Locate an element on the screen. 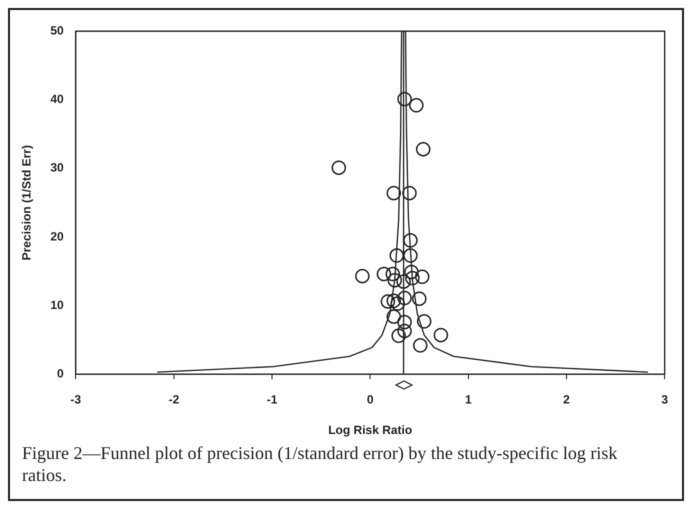 This screenshot has height=511, width=694. y-axis-title: Precision (1/Std Err) is located at coordinates (27, 202).